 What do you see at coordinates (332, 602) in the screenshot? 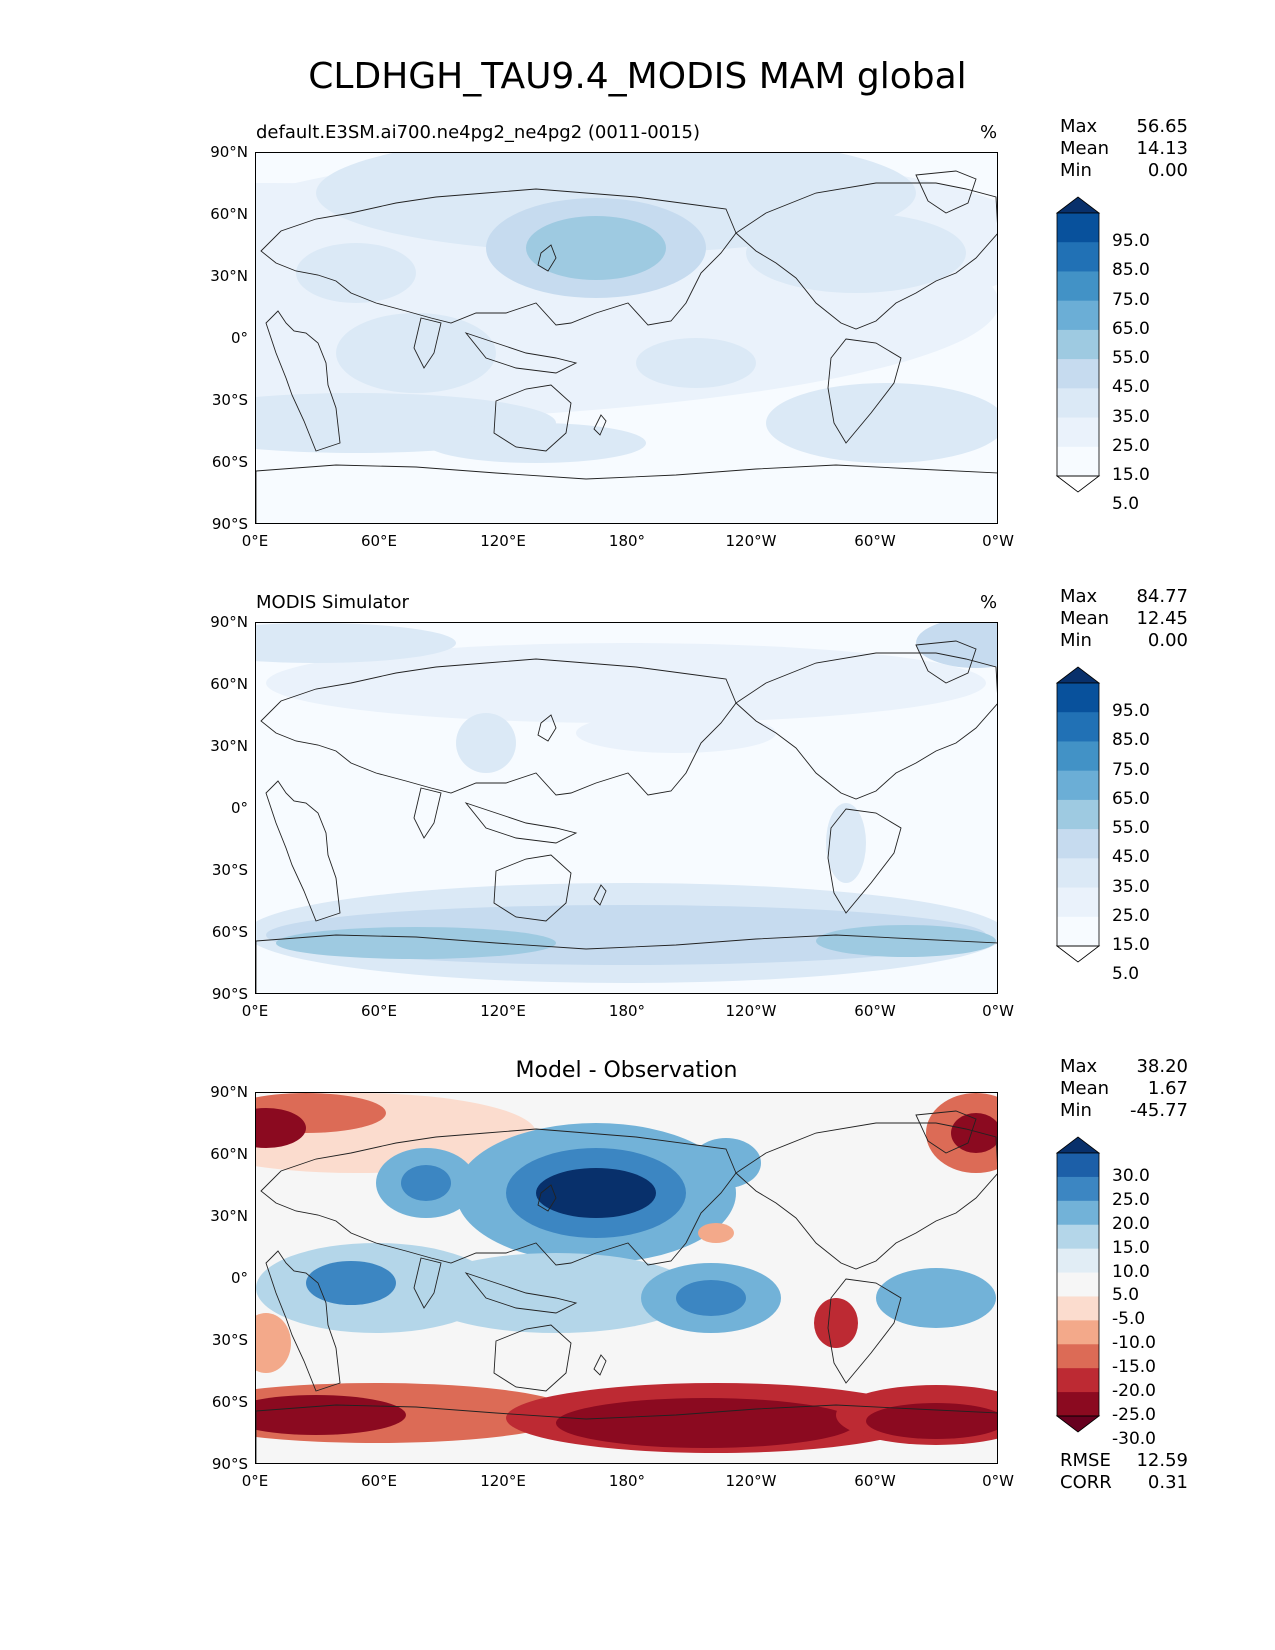
I see `panel-subtitle-left: MODIS Simulator` at bounding box center [332, 602].